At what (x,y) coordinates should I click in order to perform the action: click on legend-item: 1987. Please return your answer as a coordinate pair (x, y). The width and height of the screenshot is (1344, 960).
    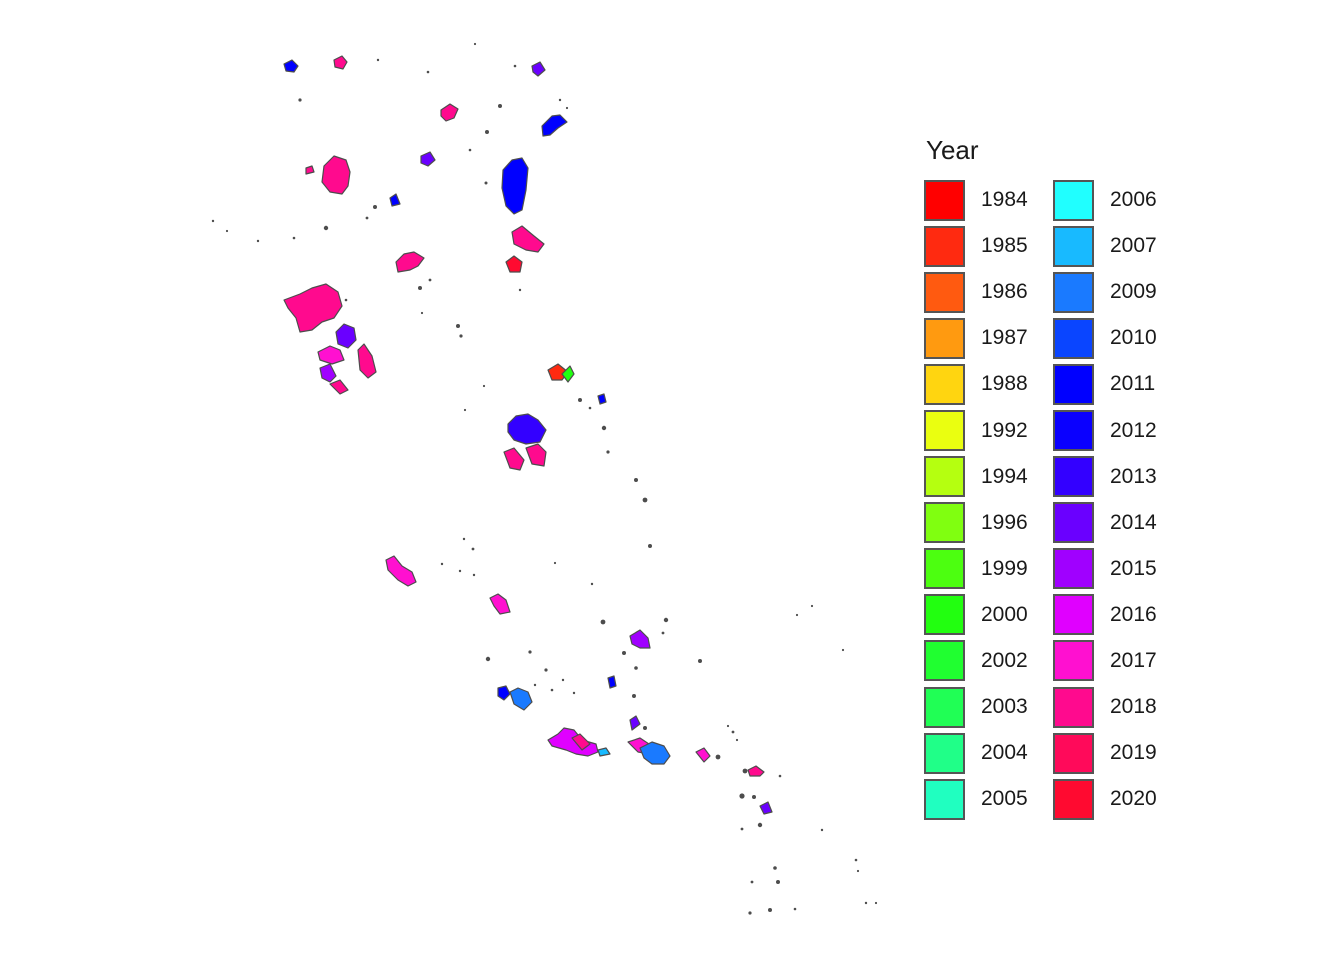
    Looking at the image, I should click on (980, 338).